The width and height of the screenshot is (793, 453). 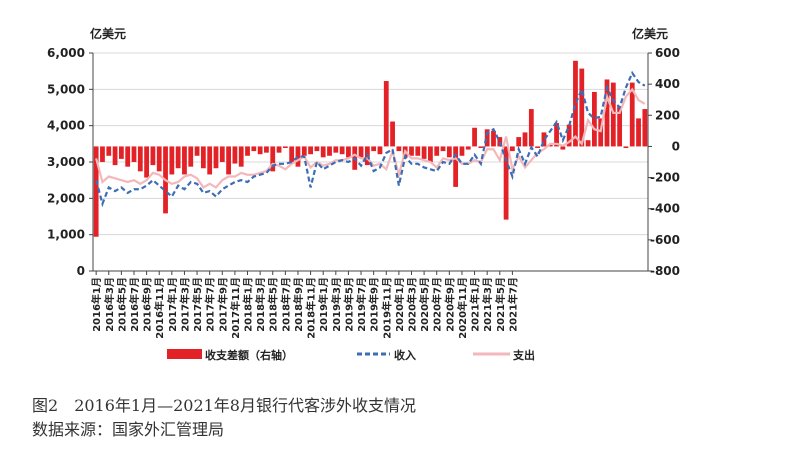 What do you see at coordinates (66, 198) in the screenshot?
I see `left-tick-label: 2,000` at bounding box center [66, 198].